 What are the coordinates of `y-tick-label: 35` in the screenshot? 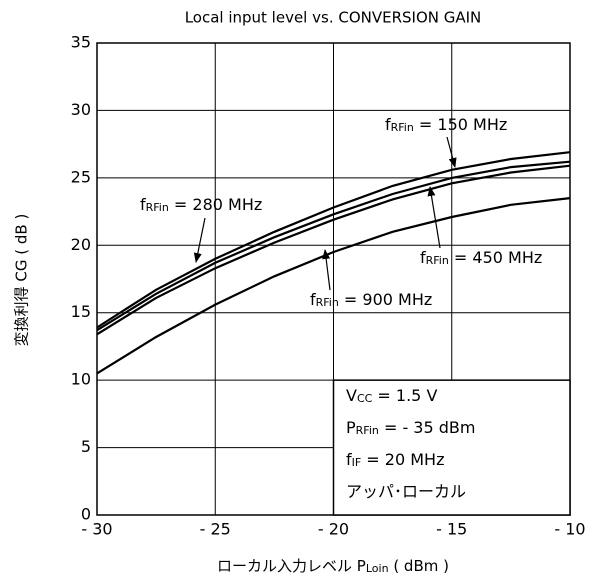 It's located at (81, 42).